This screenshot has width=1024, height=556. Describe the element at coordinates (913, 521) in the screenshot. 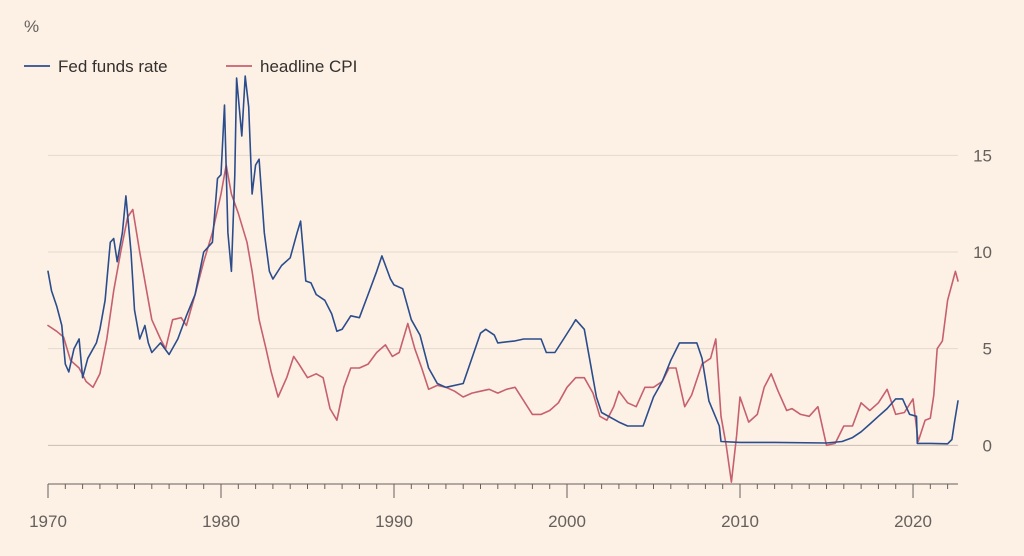

I see `x-tick-label: 2020` at that location.